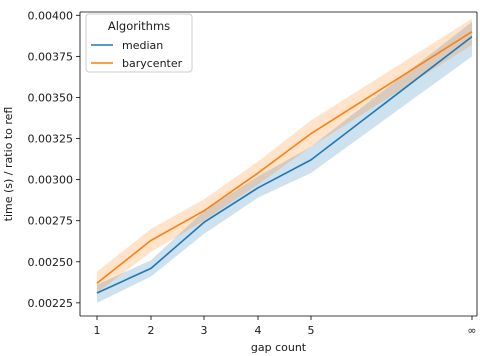 The height and width of the screenshot is (356, 480). Describe the element at coordinates (258, 330) in the screenshot. I see `x-tick-label: 4` at that location.